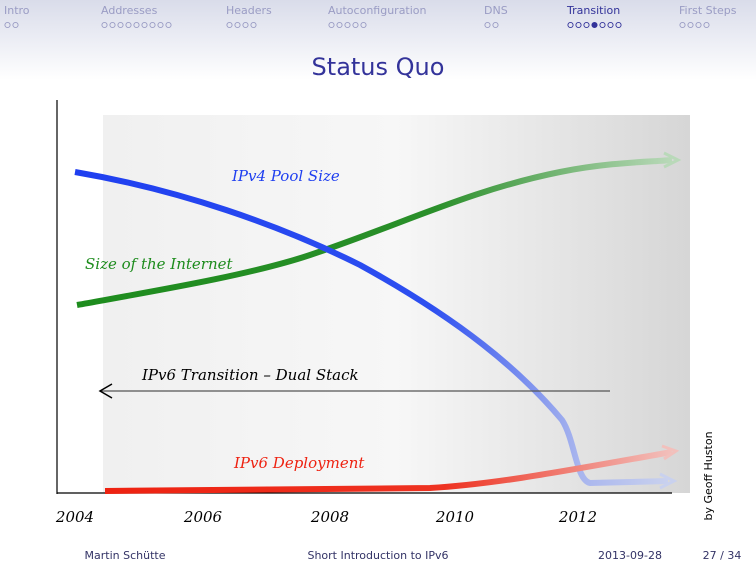 This screenshot has height=571, width=756. What do you see at coordinates (377, 10) in the screenshot?
I see `nav-section: Autoconfiguration` at bounding box center [377, 10].